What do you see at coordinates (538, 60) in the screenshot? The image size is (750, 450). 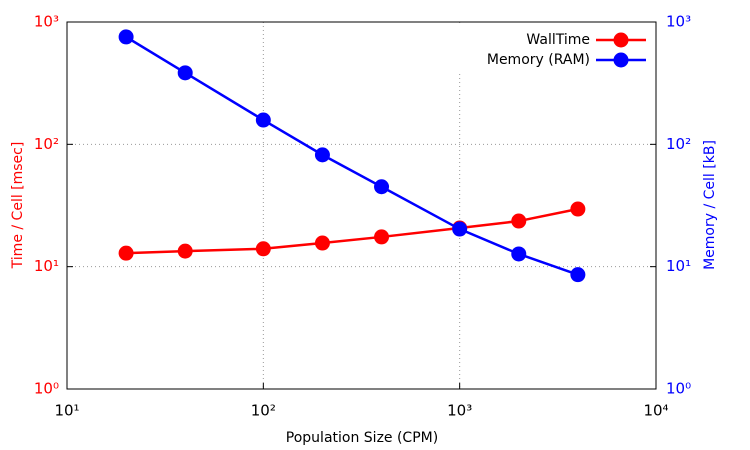 I see `legend-label: Memory (RAM)` at bounding box center [538, 60].